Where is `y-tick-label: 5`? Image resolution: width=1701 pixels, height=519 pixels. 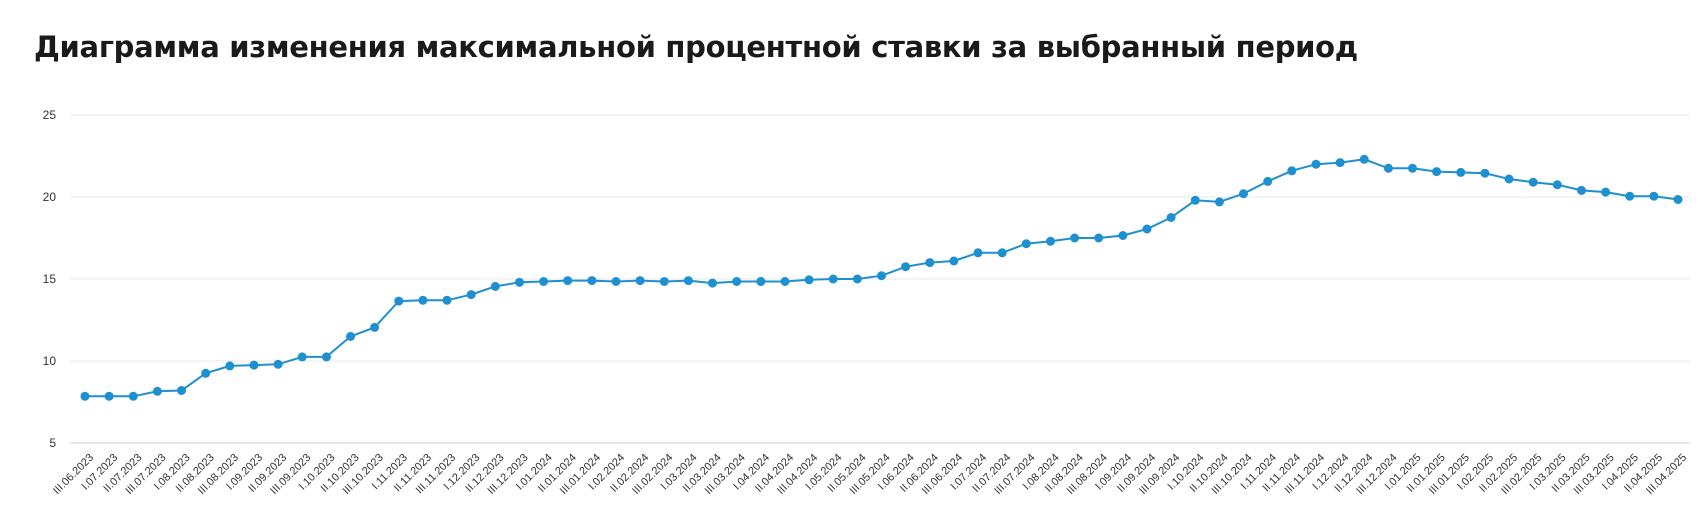
y-tick-label: 5 is located at coordinates (52, 443).